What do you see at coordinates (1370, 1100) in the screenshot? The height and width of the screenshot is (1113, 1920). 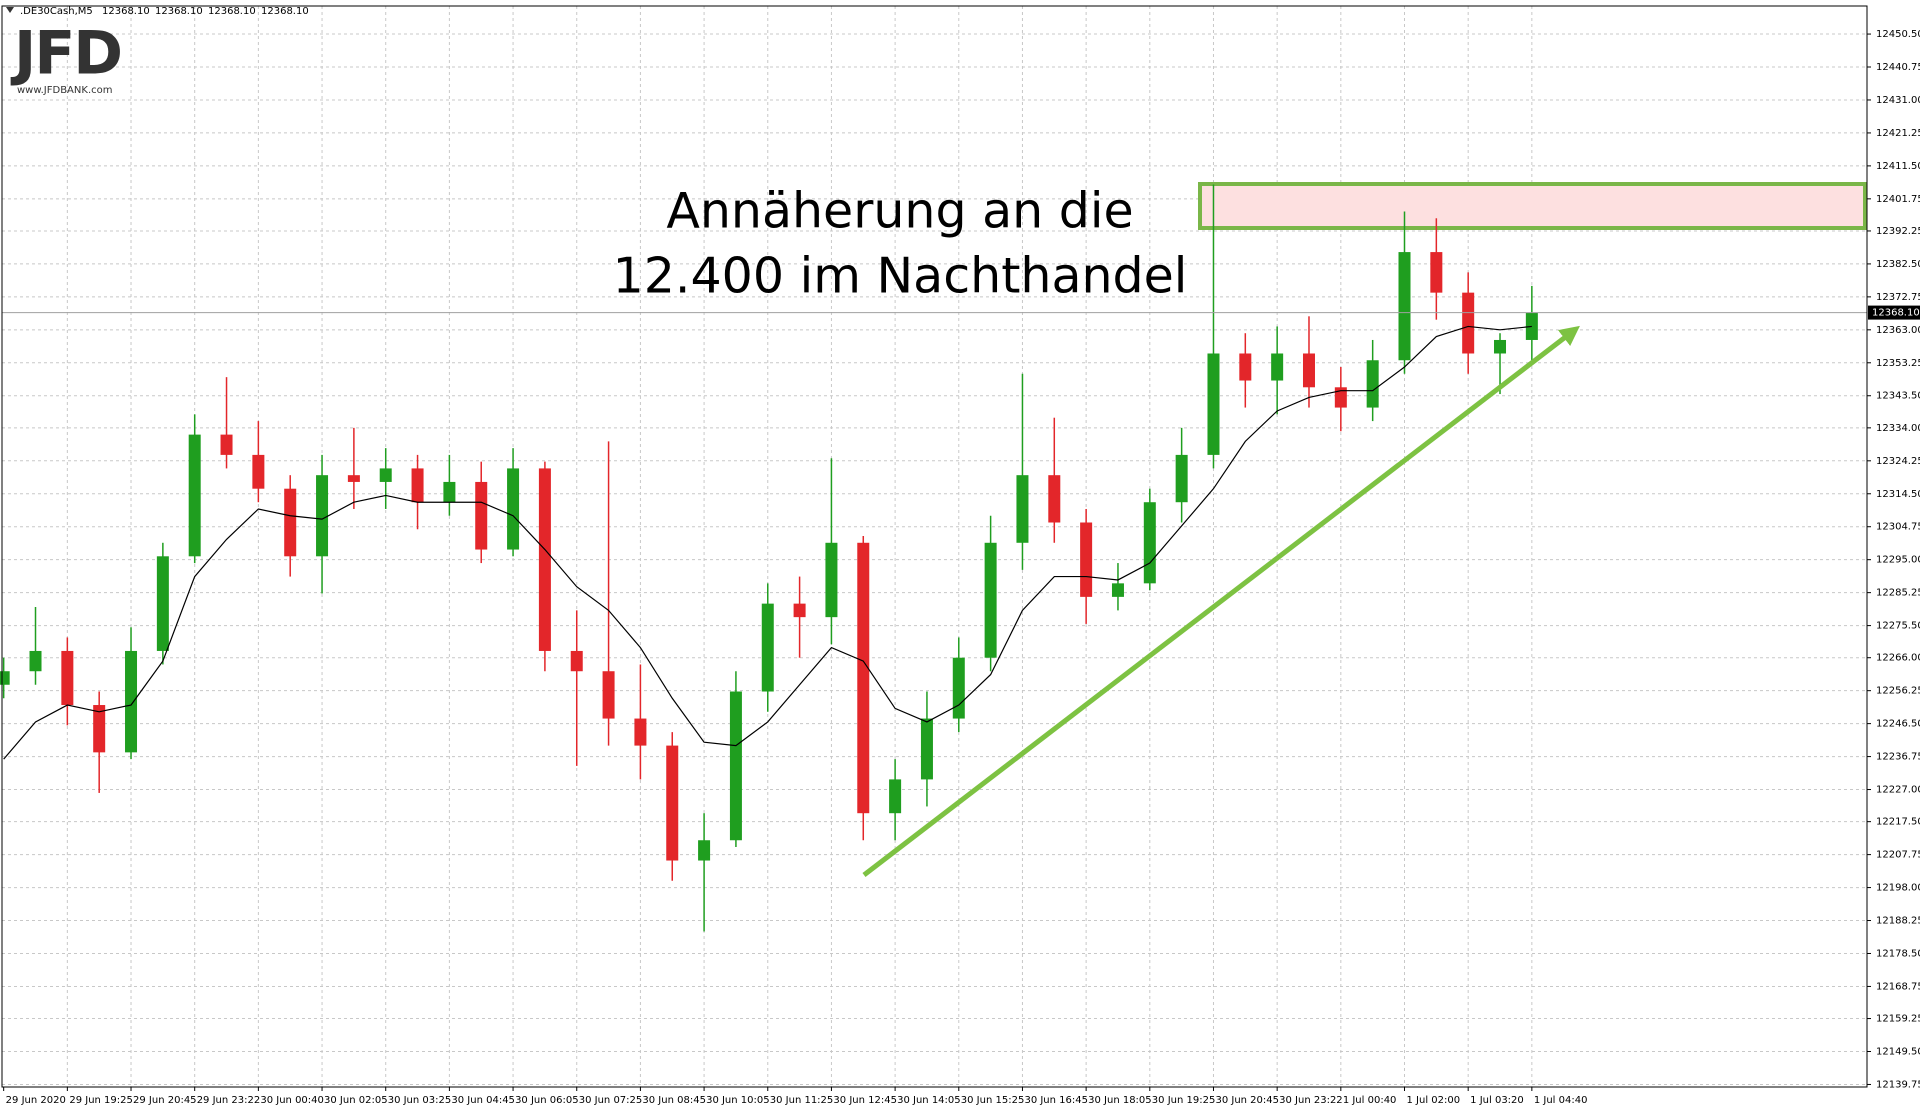 I see `x-tick-label: 1 Jul 00:40` at bounding box center [1370, 1100].